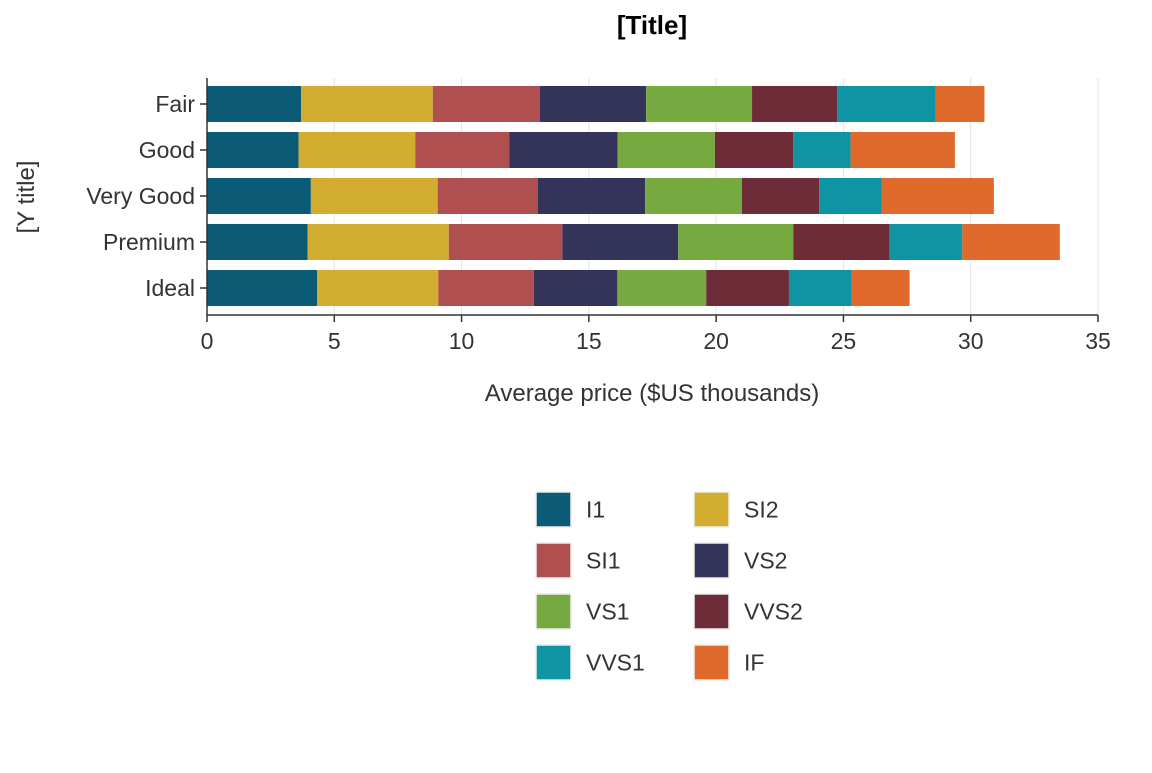  What do you see at coordinates (595, 510) in the screenshot?
I see `legend-label: I1` at bounding box center [595, 510].